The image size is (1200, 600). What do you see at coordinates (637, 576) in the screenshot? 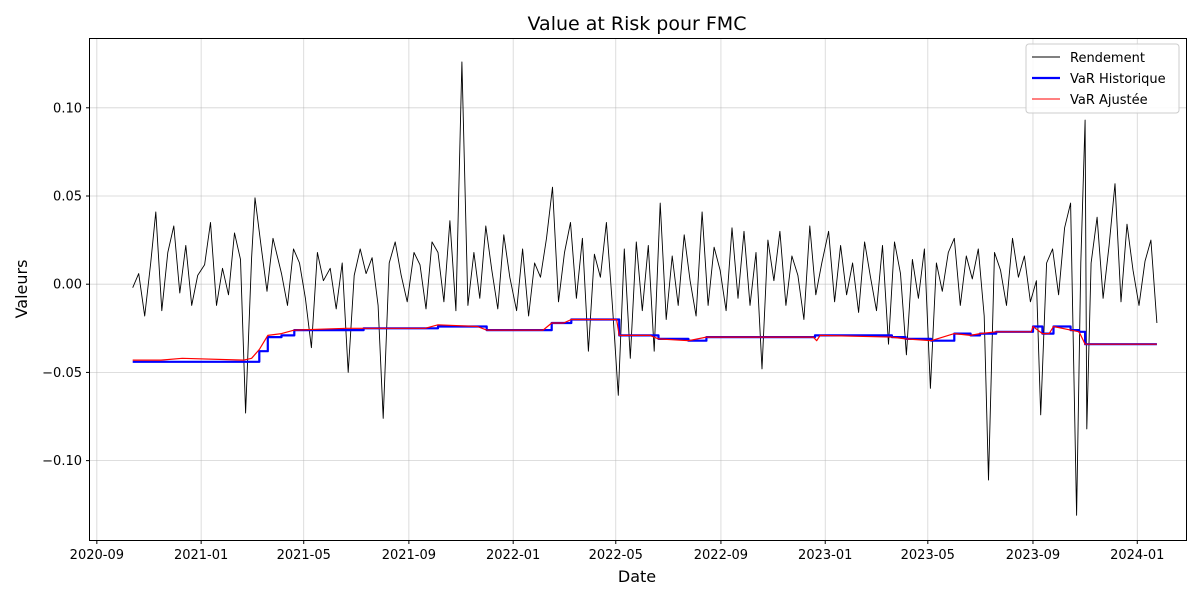
I see `x-axis-label: Date` at bounding box center [637, 576].